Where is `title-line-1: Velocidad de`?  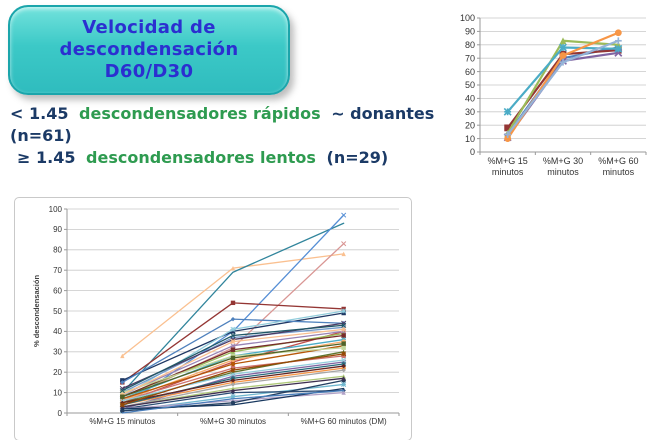
title-line-1: Velocidad de is located at coordinates (149, 27).